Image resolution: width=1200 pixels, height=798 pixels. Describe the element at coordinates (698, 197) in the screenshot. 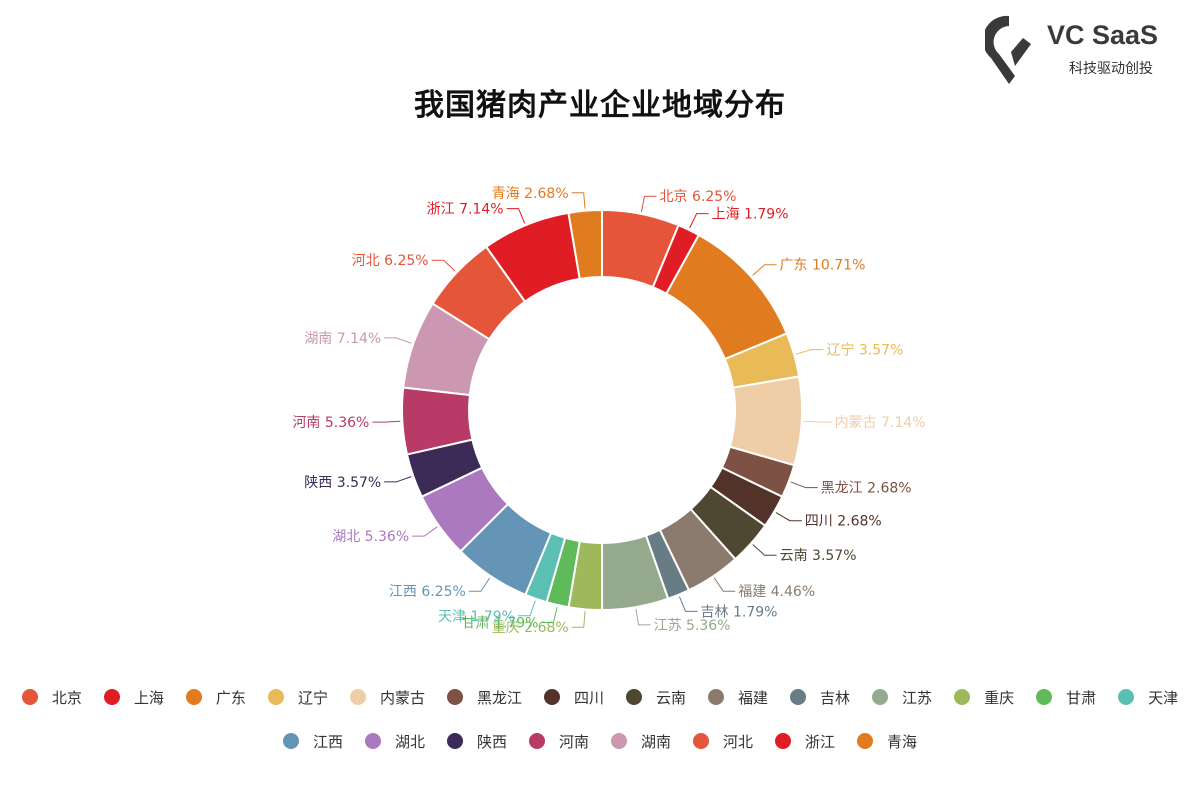

I see `slice-label: 北京 6.25%` at that location.